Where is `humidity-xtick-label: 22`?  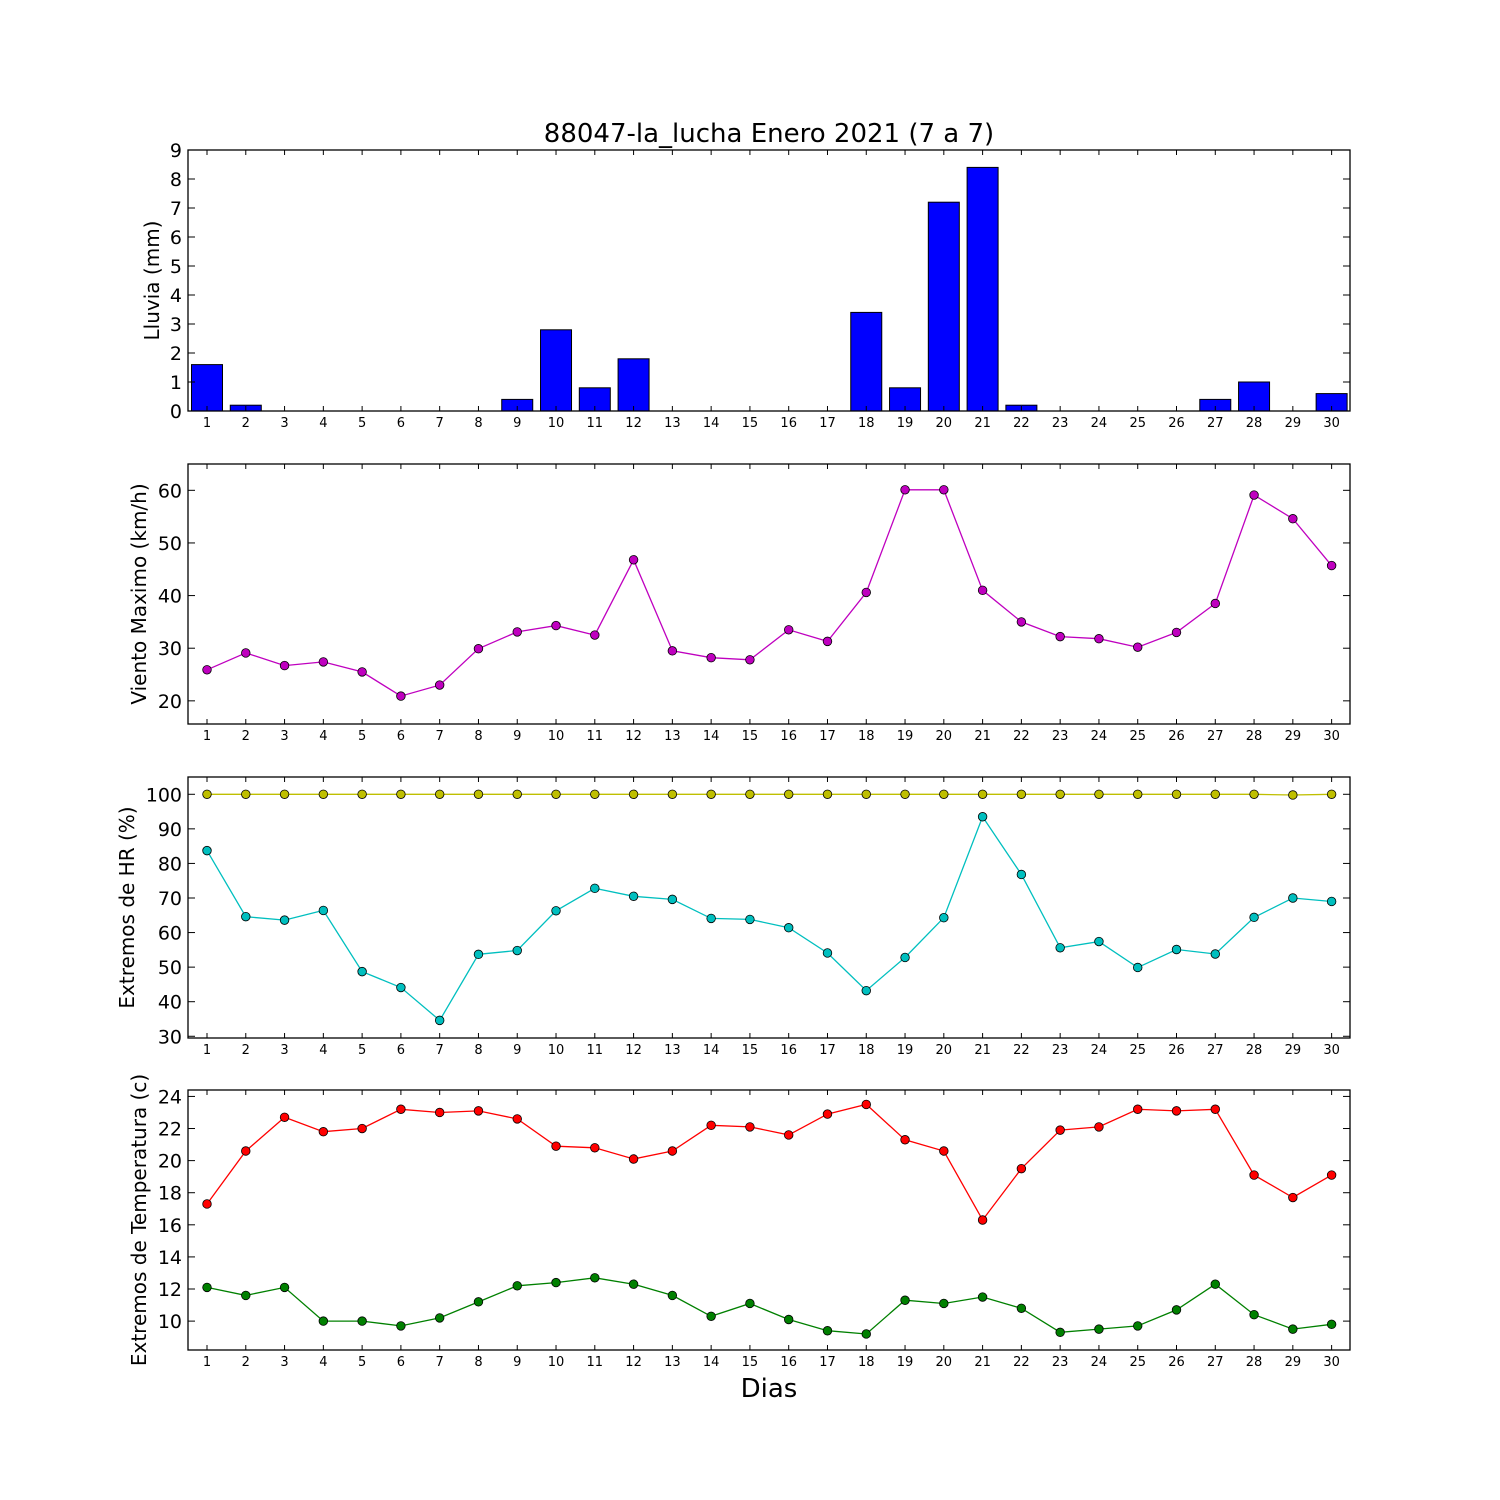
humidity-xtick-label: 22 is located at coordinates (1021, 1050).